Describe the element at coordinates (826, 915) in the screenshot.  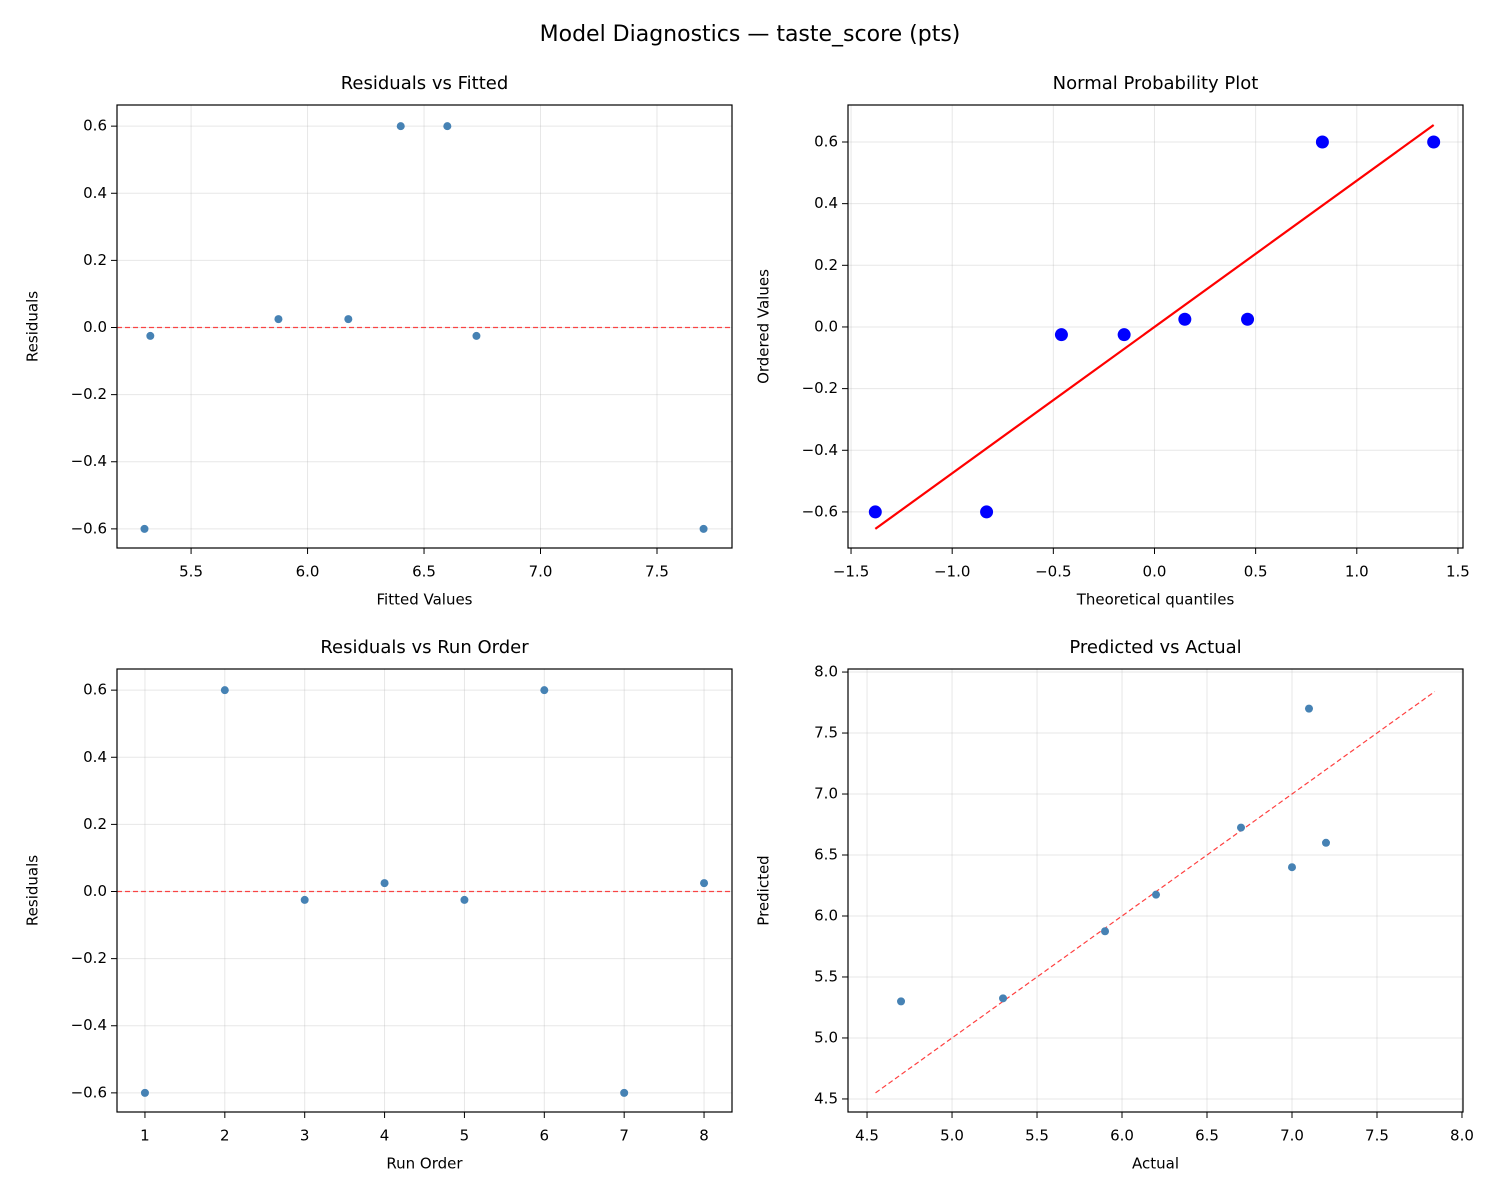
I see `y-tick-label: 6.0` at that location.